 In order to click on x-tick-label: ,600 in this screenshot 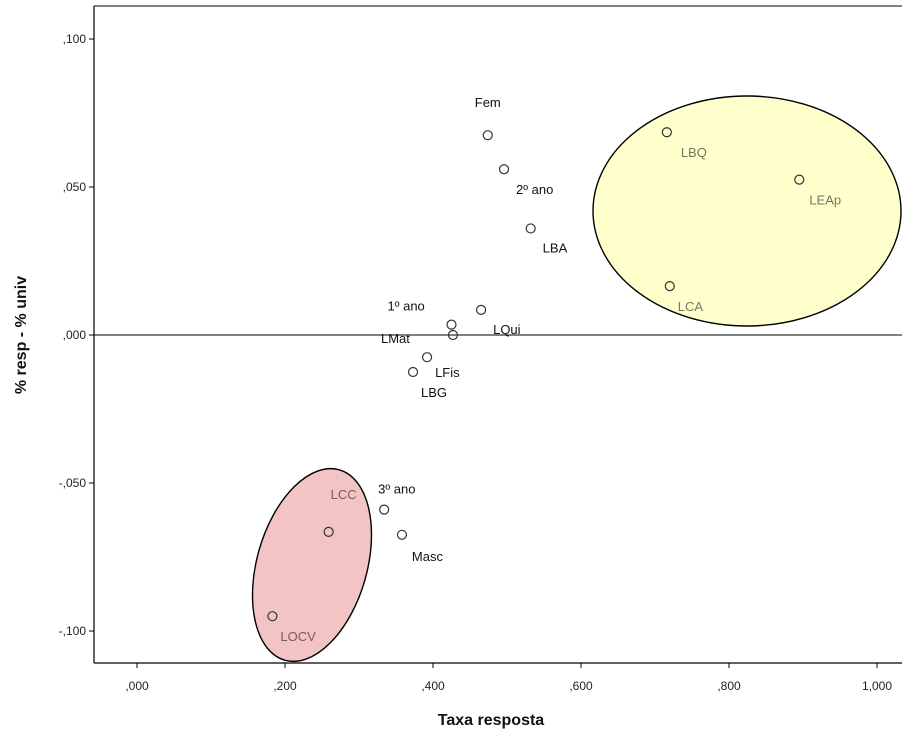, I will do `click(581, 686)`.